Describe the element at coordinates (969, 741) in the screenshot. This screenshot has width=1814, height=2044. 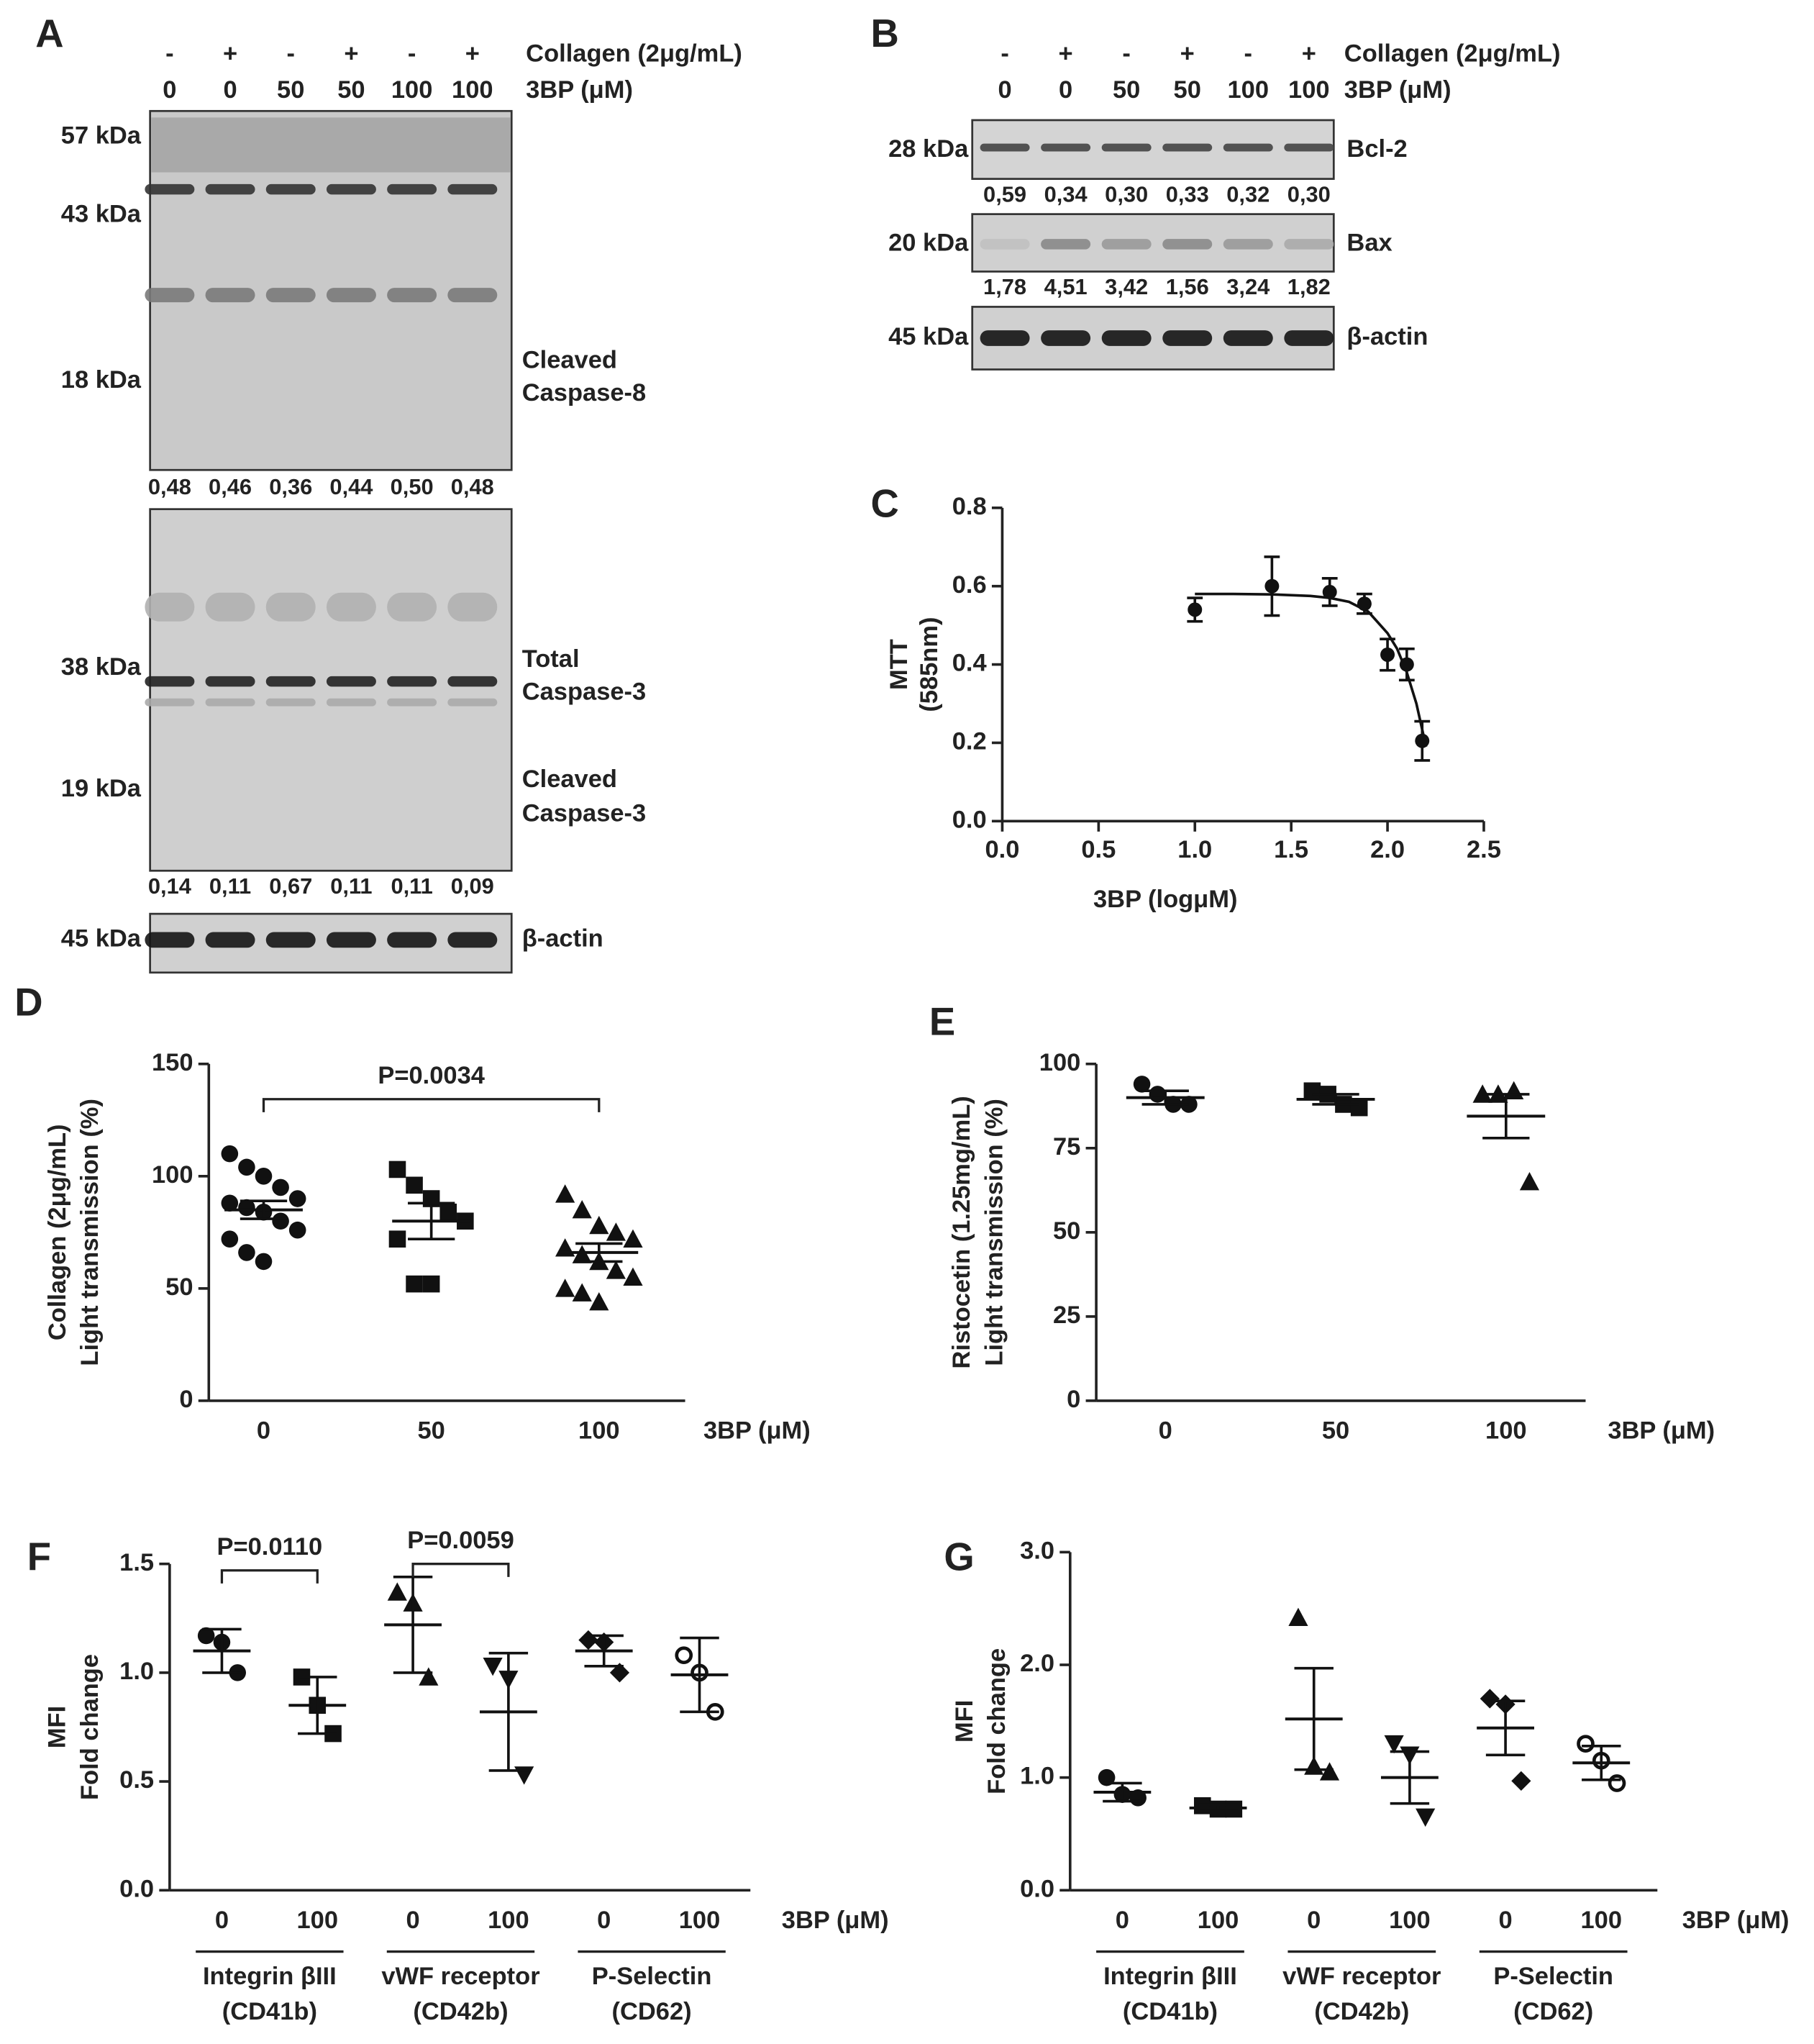
I see `y-tick-label: 0.2` at that location.